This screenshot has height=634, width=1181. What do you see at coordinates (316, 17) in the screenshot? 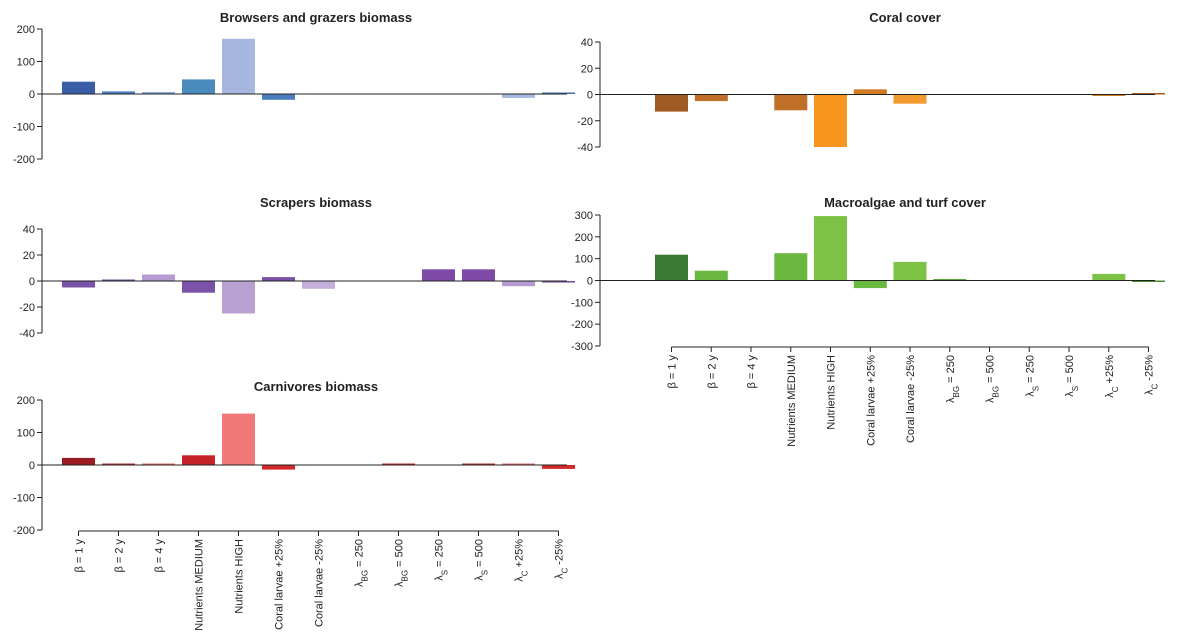
I see `chart-title: Browsers and grazers biomass` at bounding box center [316, 17].